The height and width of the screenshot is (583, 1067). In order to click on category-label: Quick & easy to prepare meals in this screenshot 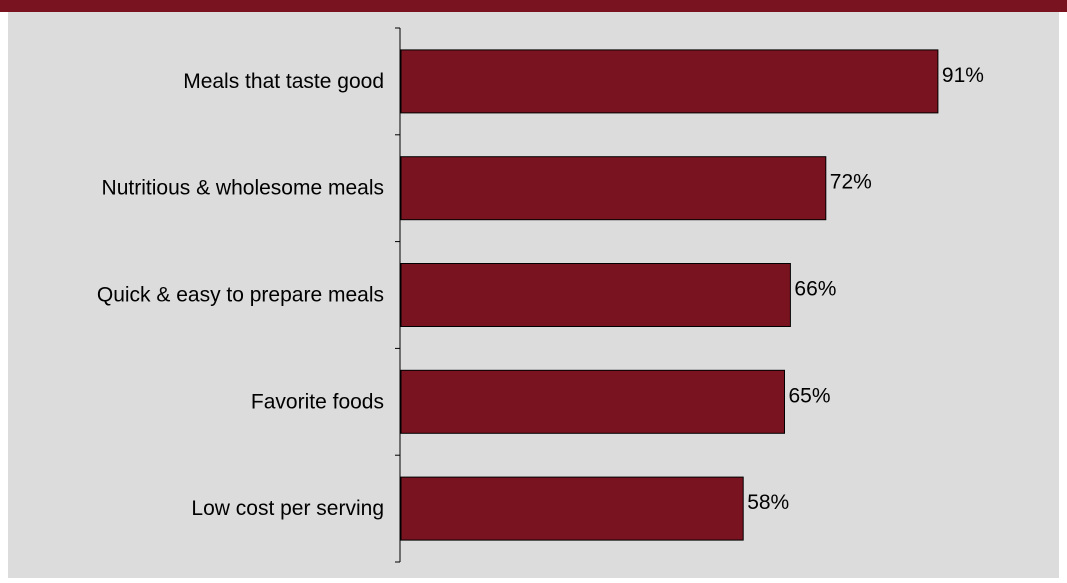, I will do `click(240, 295)`.